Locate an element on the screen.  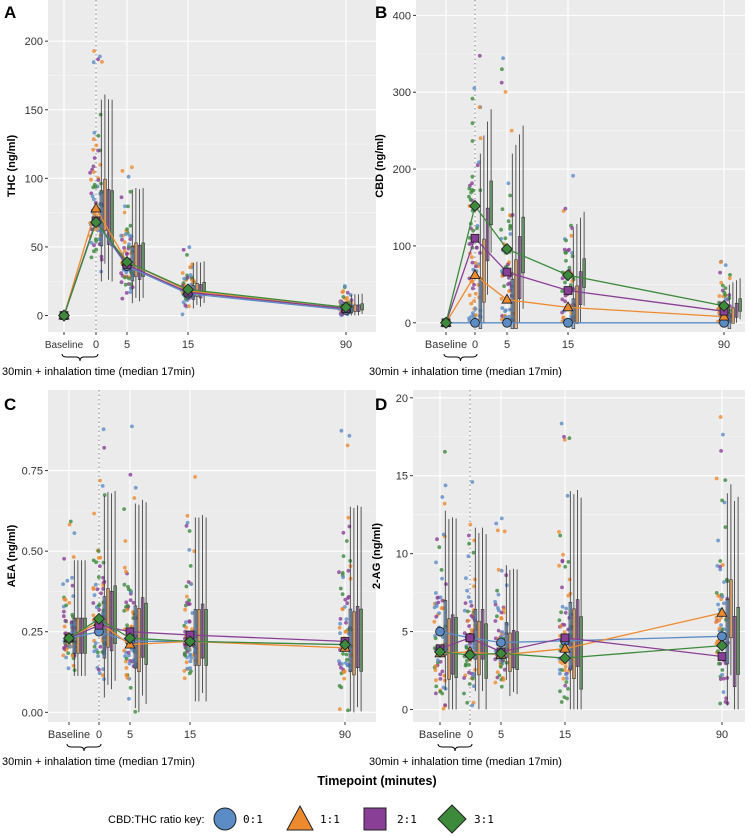
y-axis-label: 2-AG (ng/ml) is located at coordinates (377, 556).